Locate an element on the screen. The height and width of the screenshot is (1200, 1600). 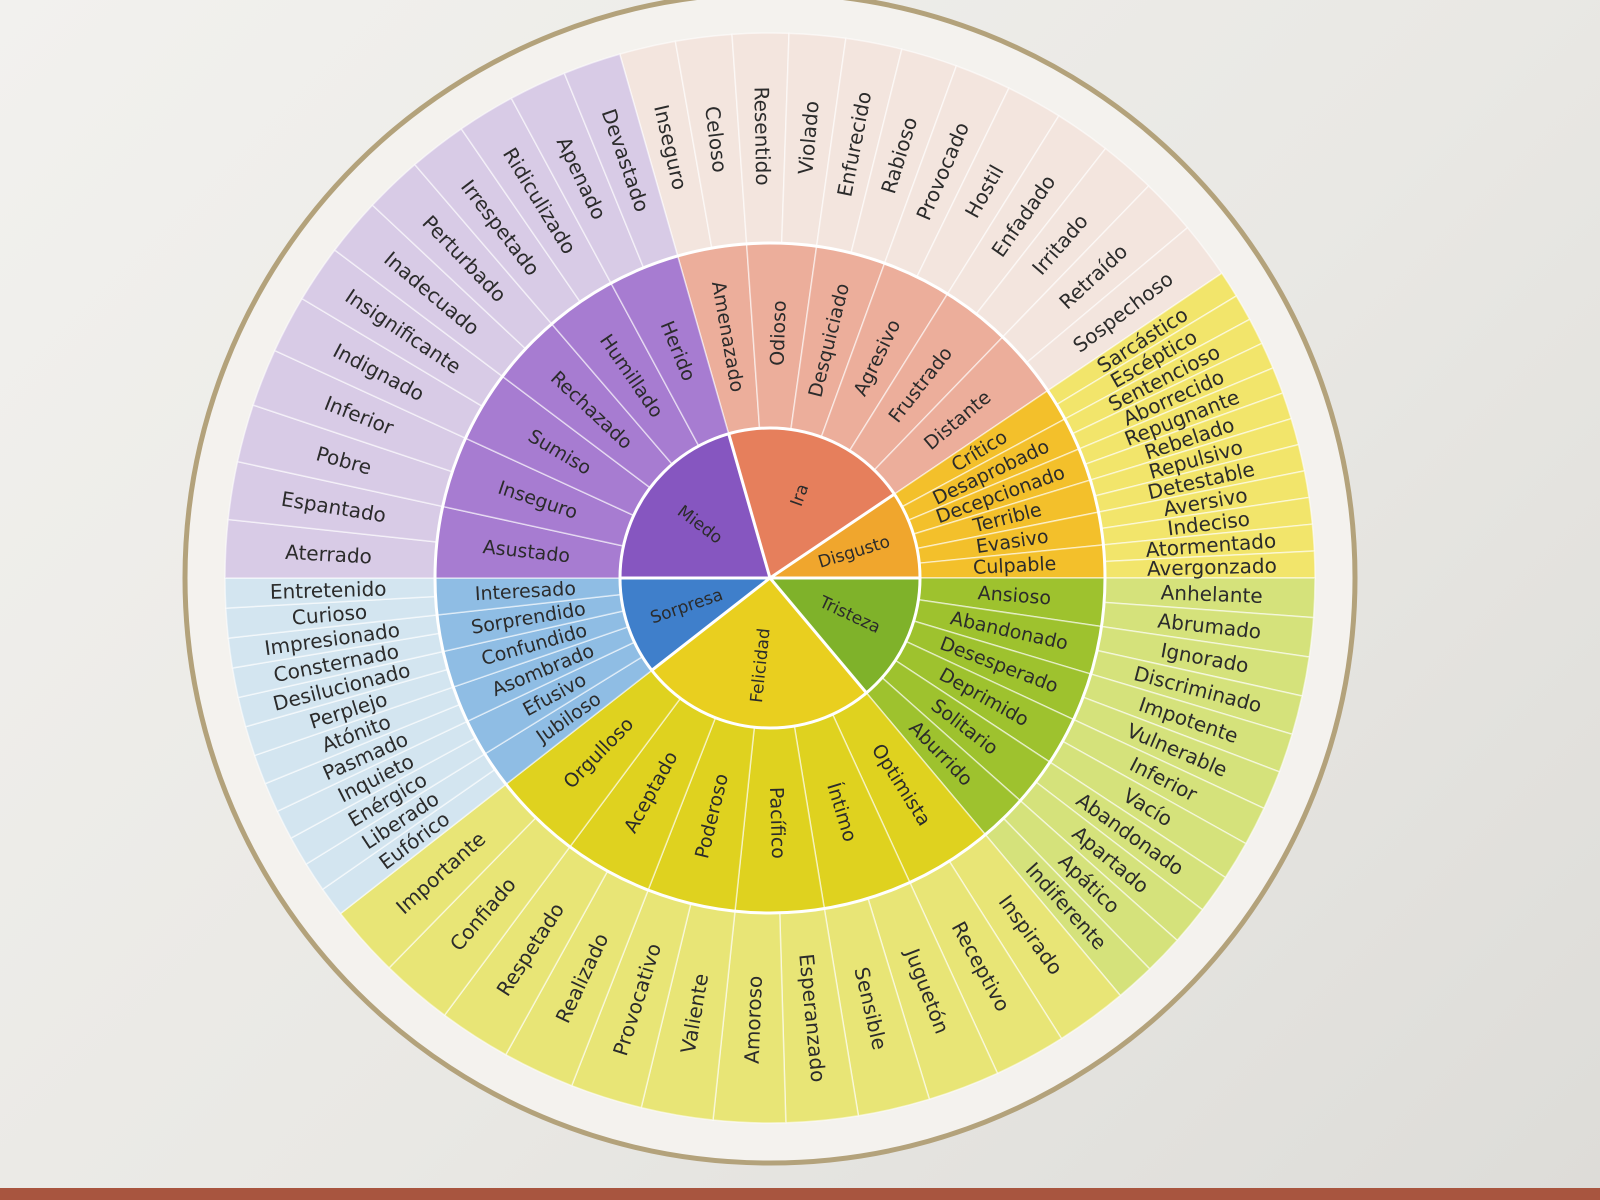
outer-label: Entretenido is located at coordinates (328, 590).